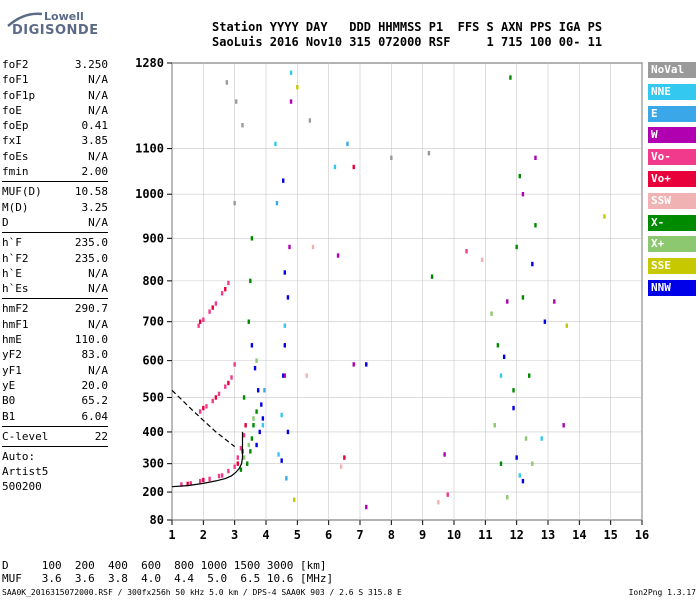 The width and height of the screenshot is (700, 600). I want to click on y-tick-label: 300, so click(153, 464).